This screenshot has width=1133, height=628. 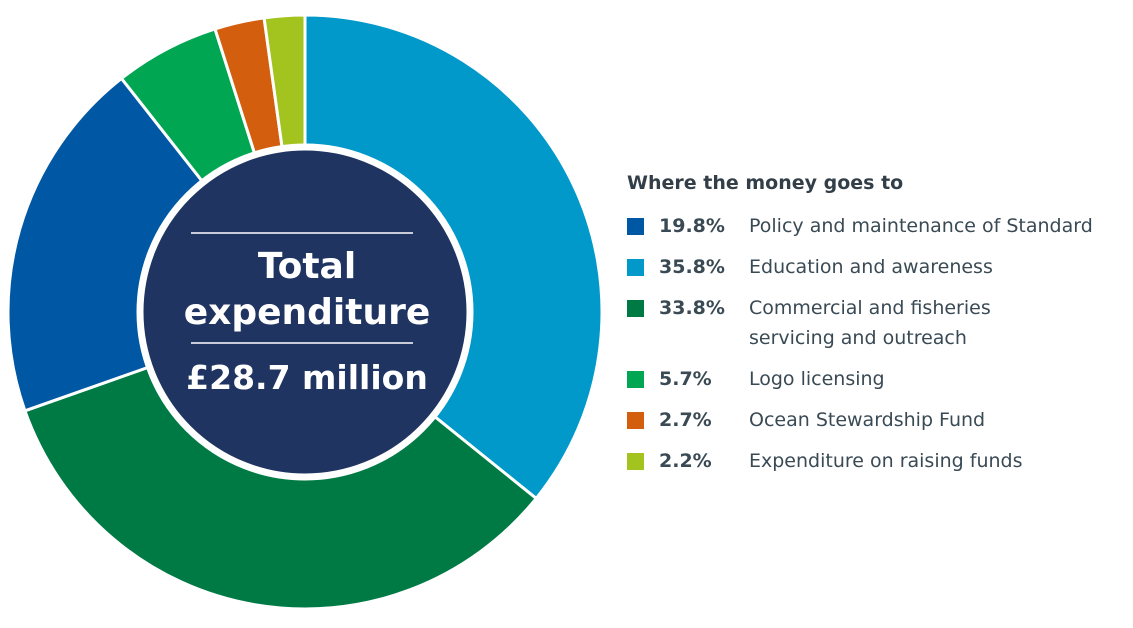 I want to click on legend-percent: 2.7%, so click(x=685, y=420).